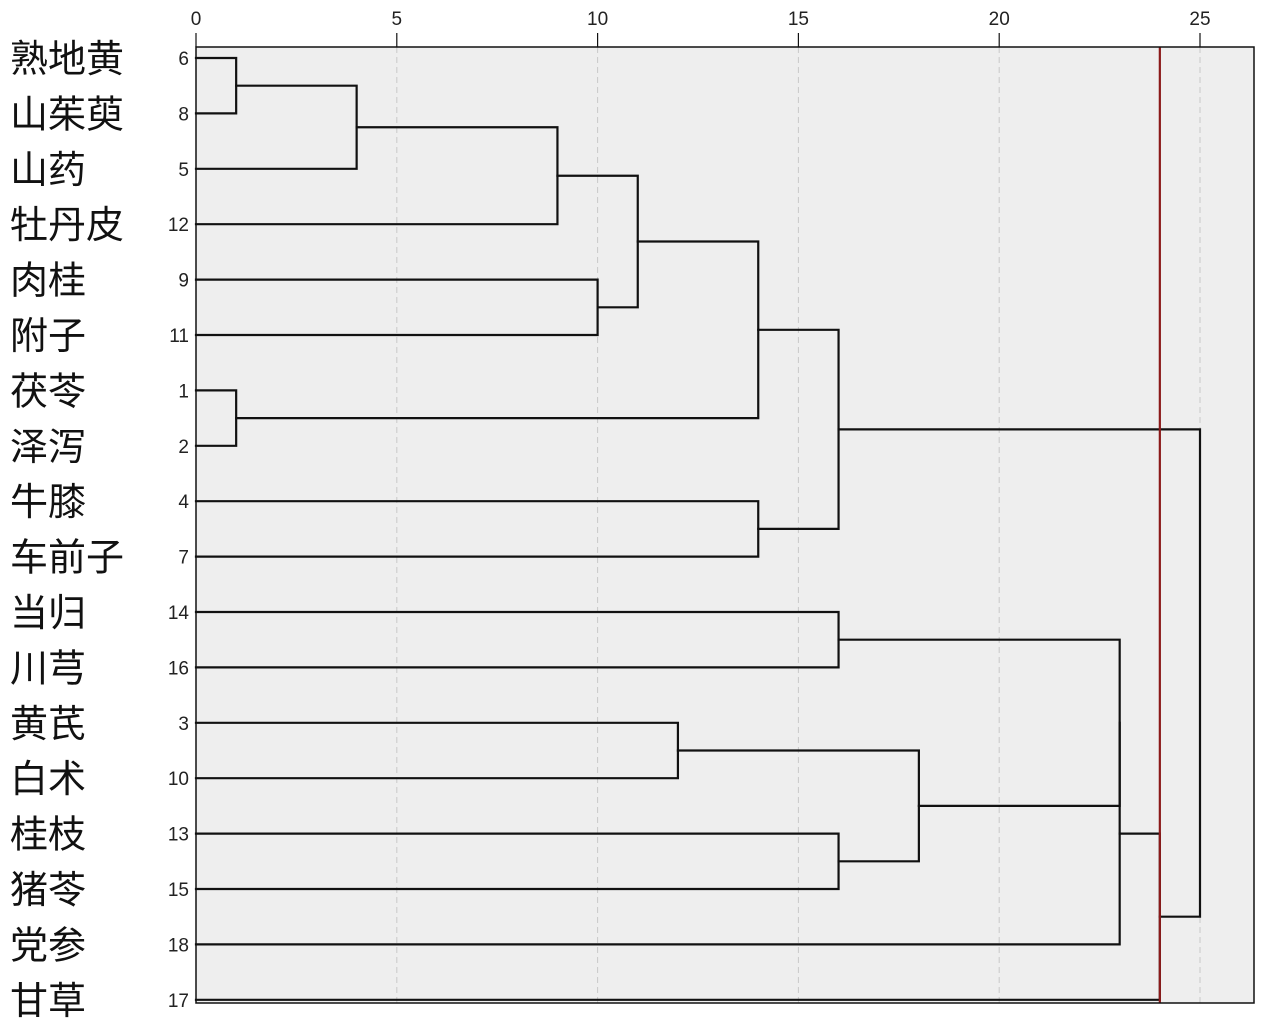 This screenshot has width=1270, height=1020. Describe the element at coordinates (178, 890) in the screenshot. I see `leaf-id-15: 15` at that location.